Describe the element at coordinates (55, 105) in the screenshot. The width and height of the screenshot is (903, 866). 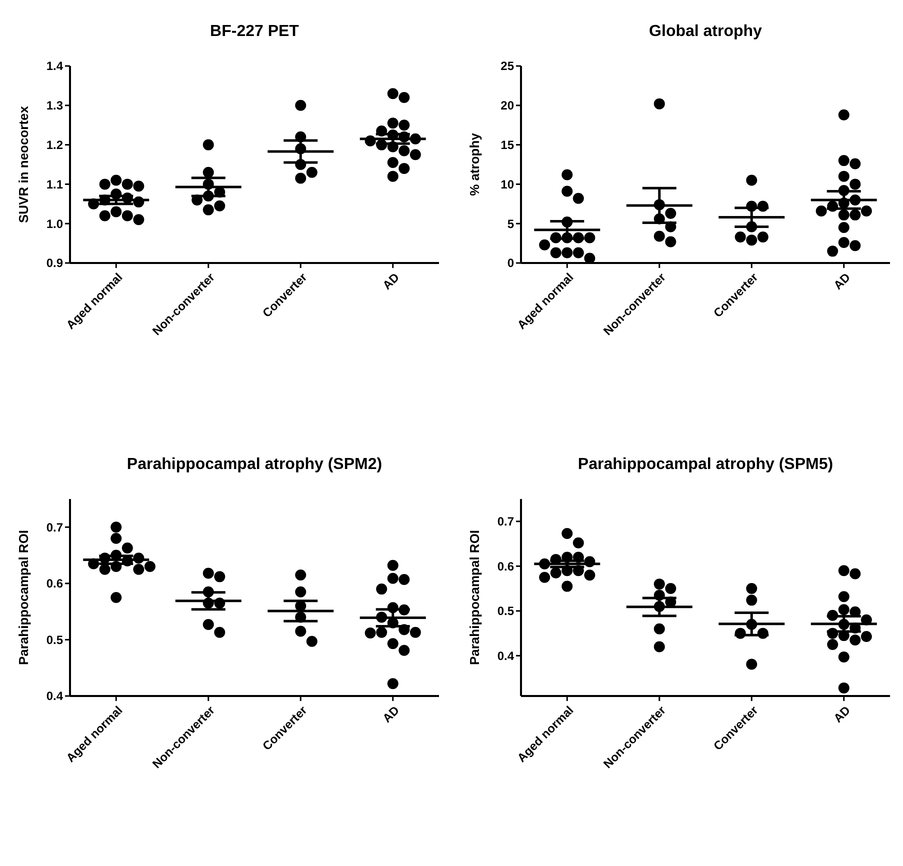
I see `y-tick-label: 1.3` at that location.